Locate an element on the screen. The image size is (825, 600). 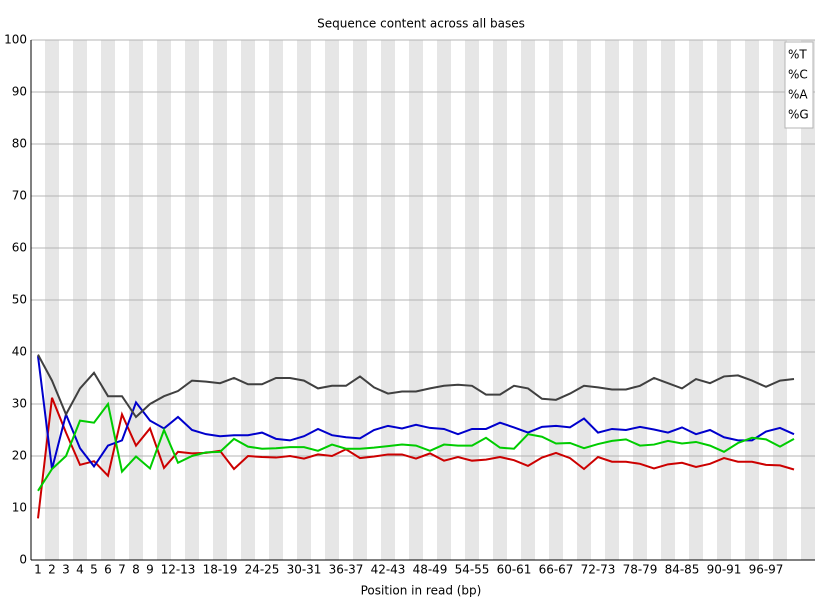
x-tick-label: 60-61 is located at coordinates (514, 570).